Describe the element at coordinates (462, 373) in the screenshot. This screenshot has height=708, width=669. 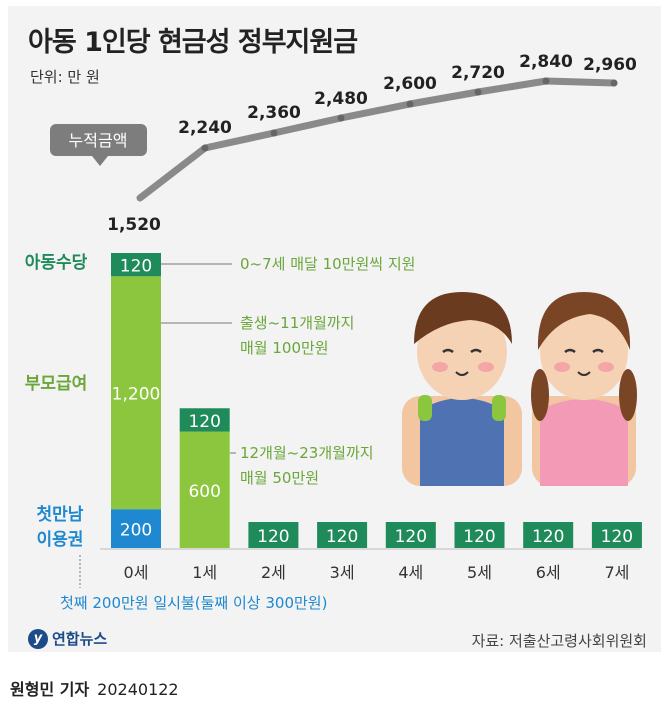
I see `boy-mouth` at that location.